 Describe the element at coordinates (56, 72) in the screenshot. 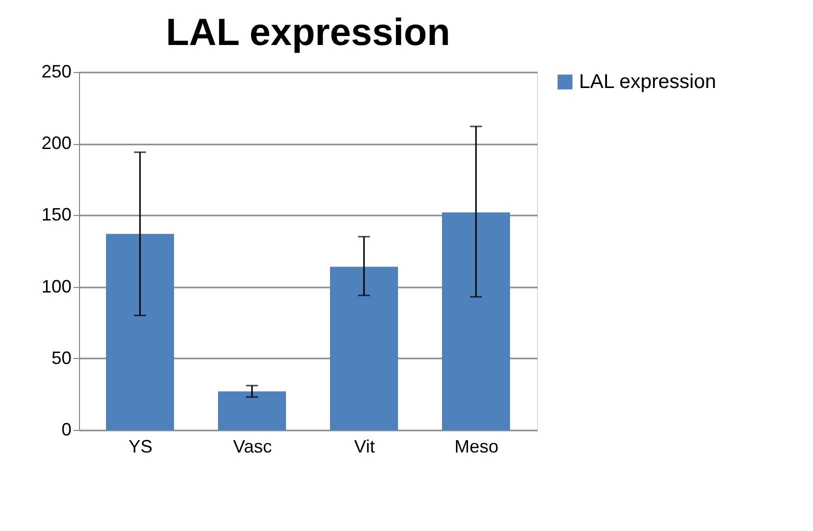

I see `y-tick-label: 250` at that location.